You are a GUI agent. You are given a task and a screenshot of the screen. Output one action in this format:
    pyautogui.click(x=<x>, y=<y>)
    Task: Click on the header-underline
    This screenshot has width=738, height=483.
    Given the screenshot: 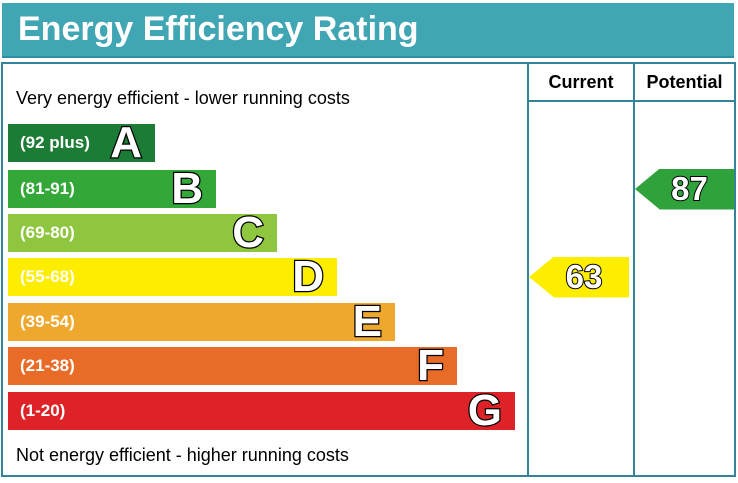 What is the action you would take?
    pyautogui.click(x=630, y=101)
    